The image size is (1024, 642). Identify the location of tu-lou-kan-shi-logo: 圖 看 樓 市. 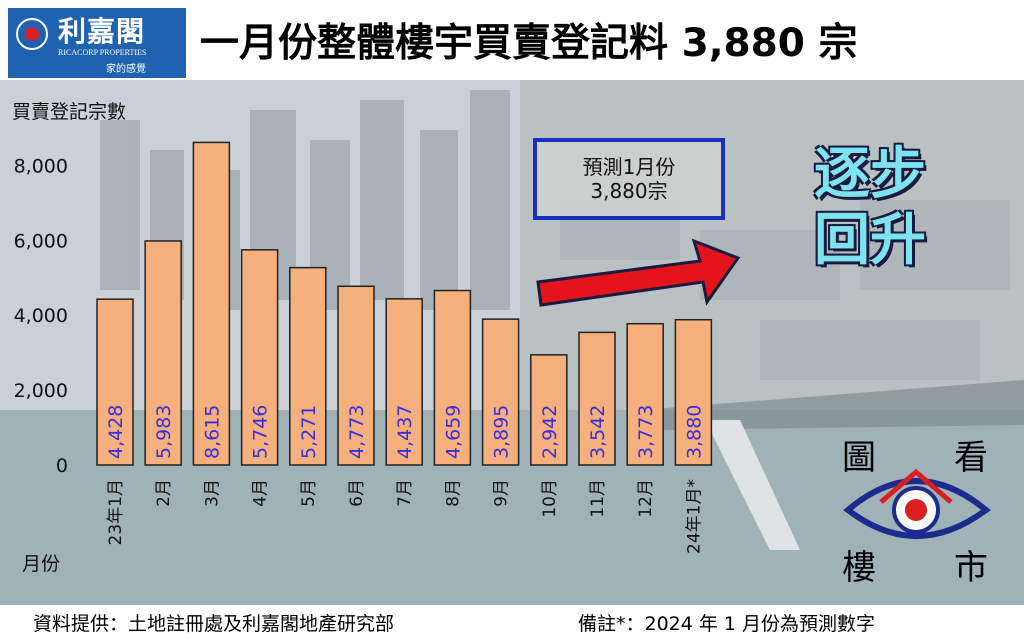
(916, 510).